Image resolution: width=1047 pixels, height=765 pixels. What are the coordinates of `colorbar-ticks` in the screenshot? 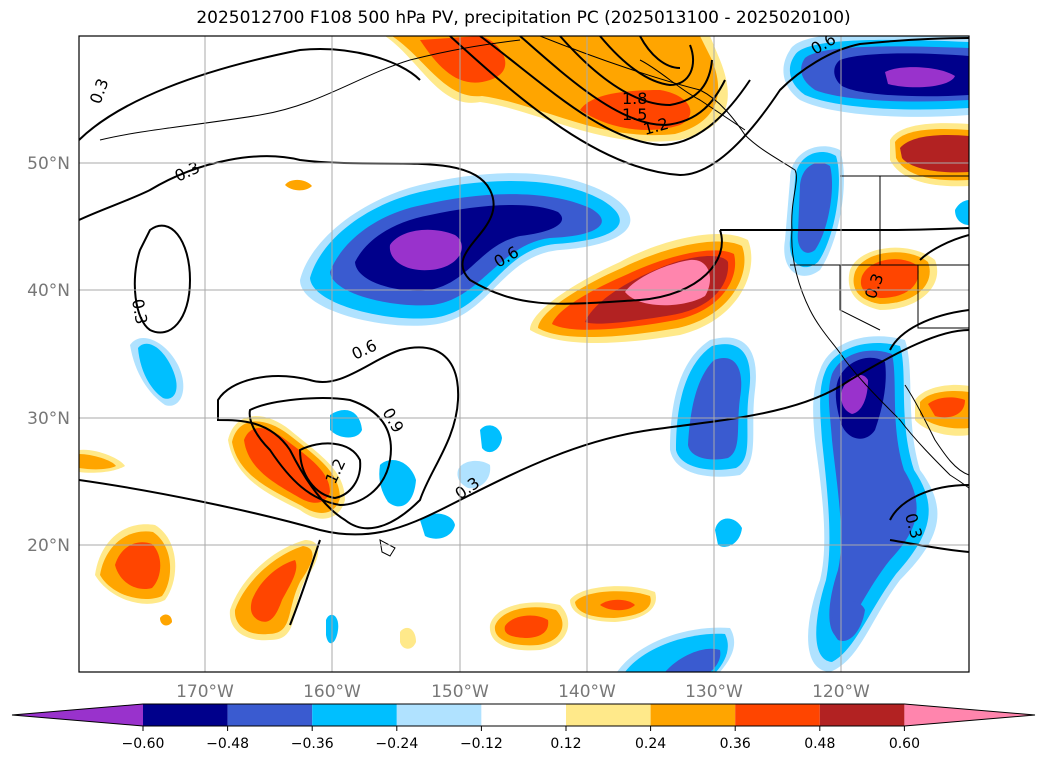 It's located at (523, 728).